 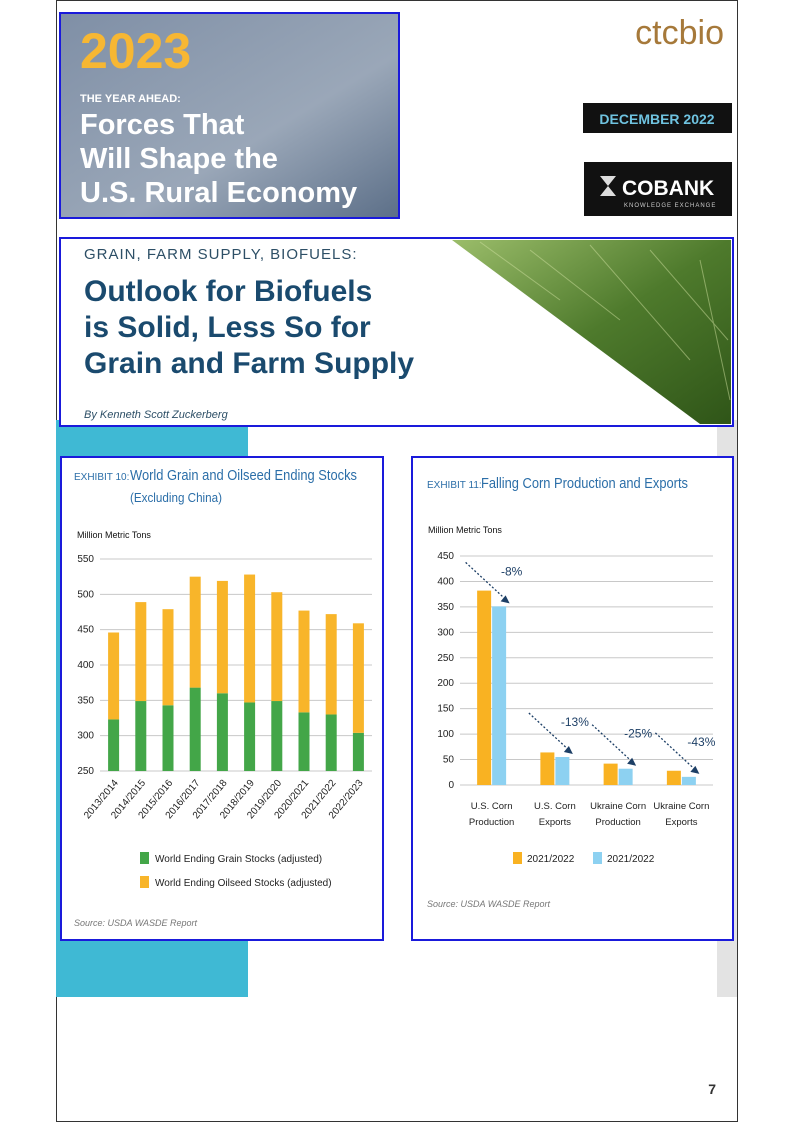 I want to click on x-tick-label: Ukraine Corn Production, so click(x=618, y=814).